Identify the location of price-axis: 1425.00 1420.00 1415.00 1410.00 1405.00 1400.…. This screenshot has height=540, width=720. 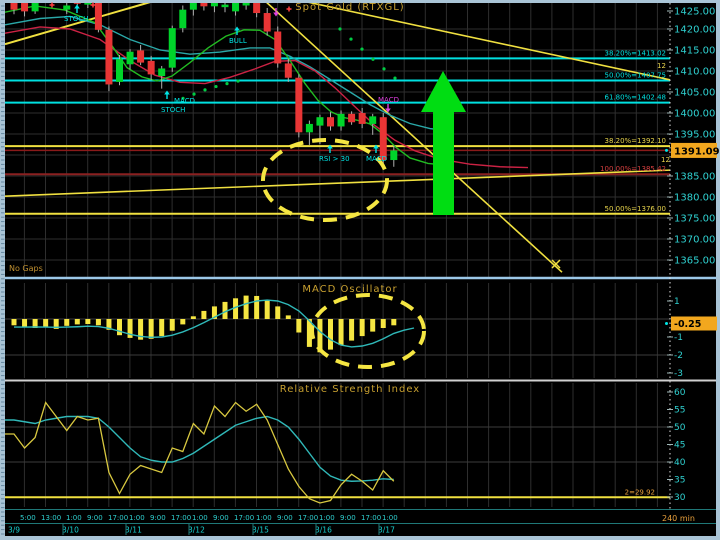
(692, 255).